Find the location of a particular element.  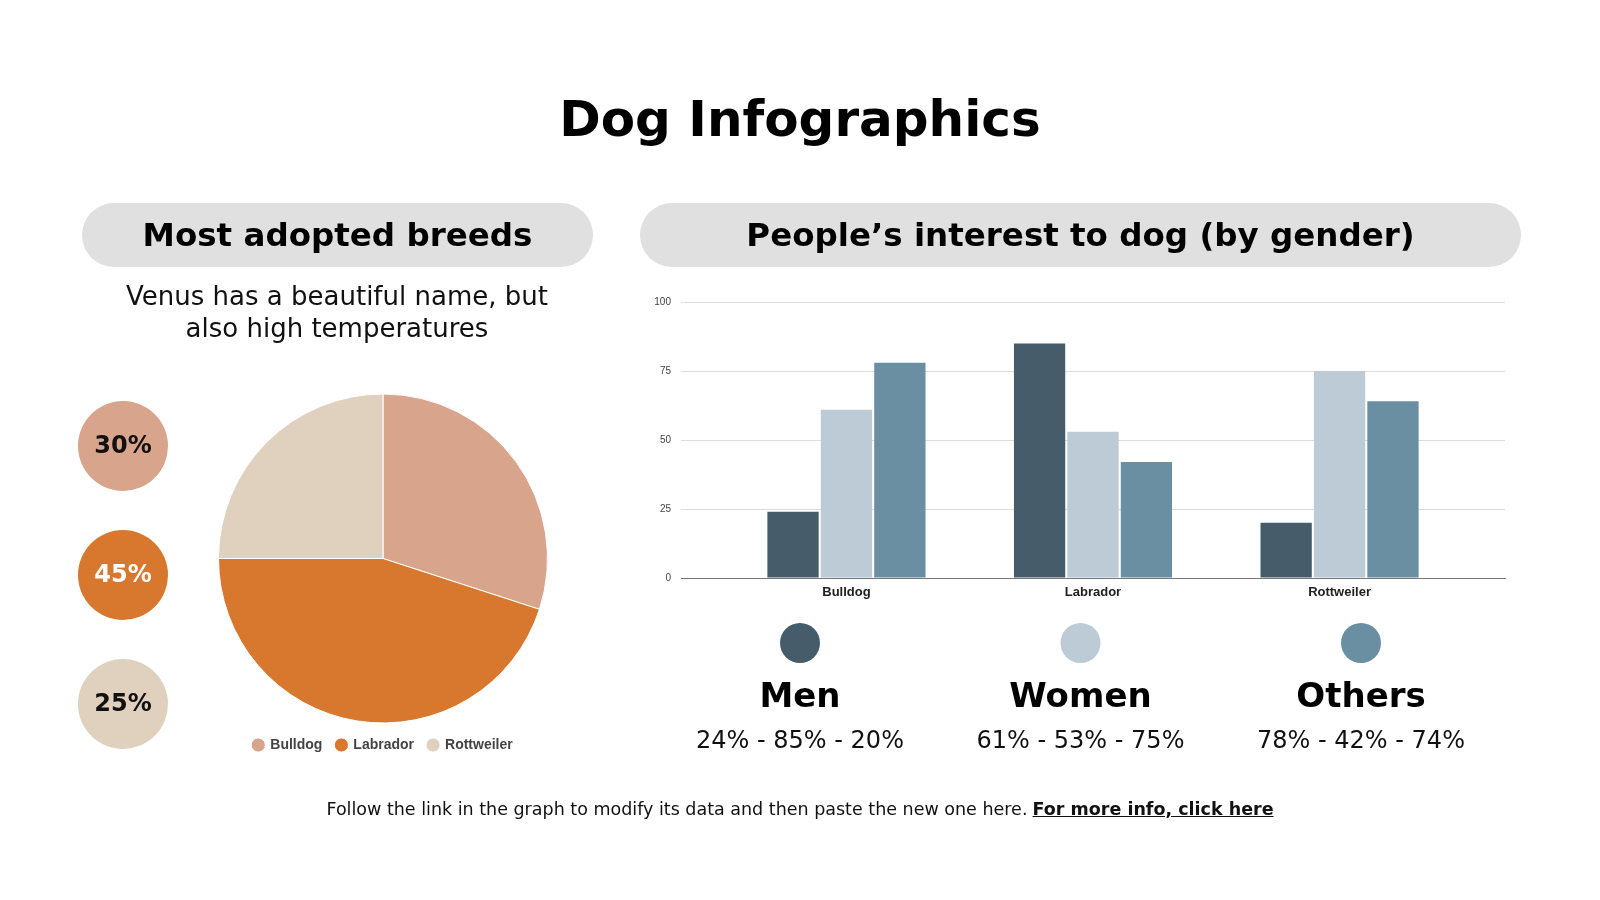

y-tick-label: 50 is located at coordinates (665, 439).